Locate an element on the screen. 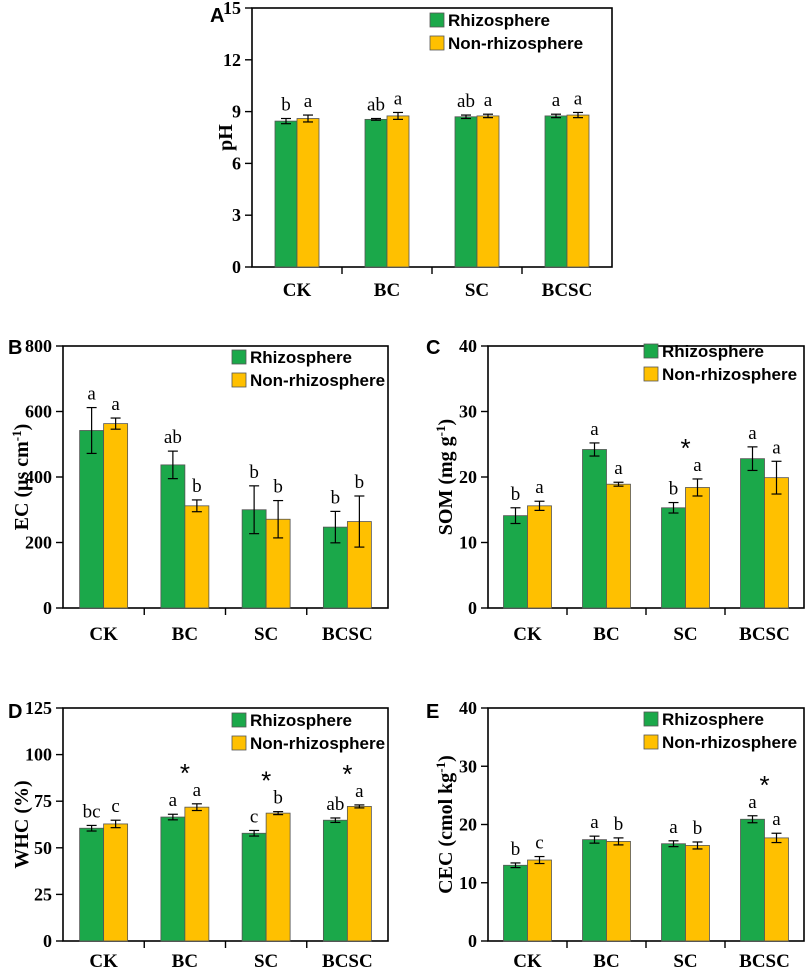 The height and width of the screenshot is (979, 809). y-axis-title-main: CEC (cmol kg is located at coordinates (446, 833).